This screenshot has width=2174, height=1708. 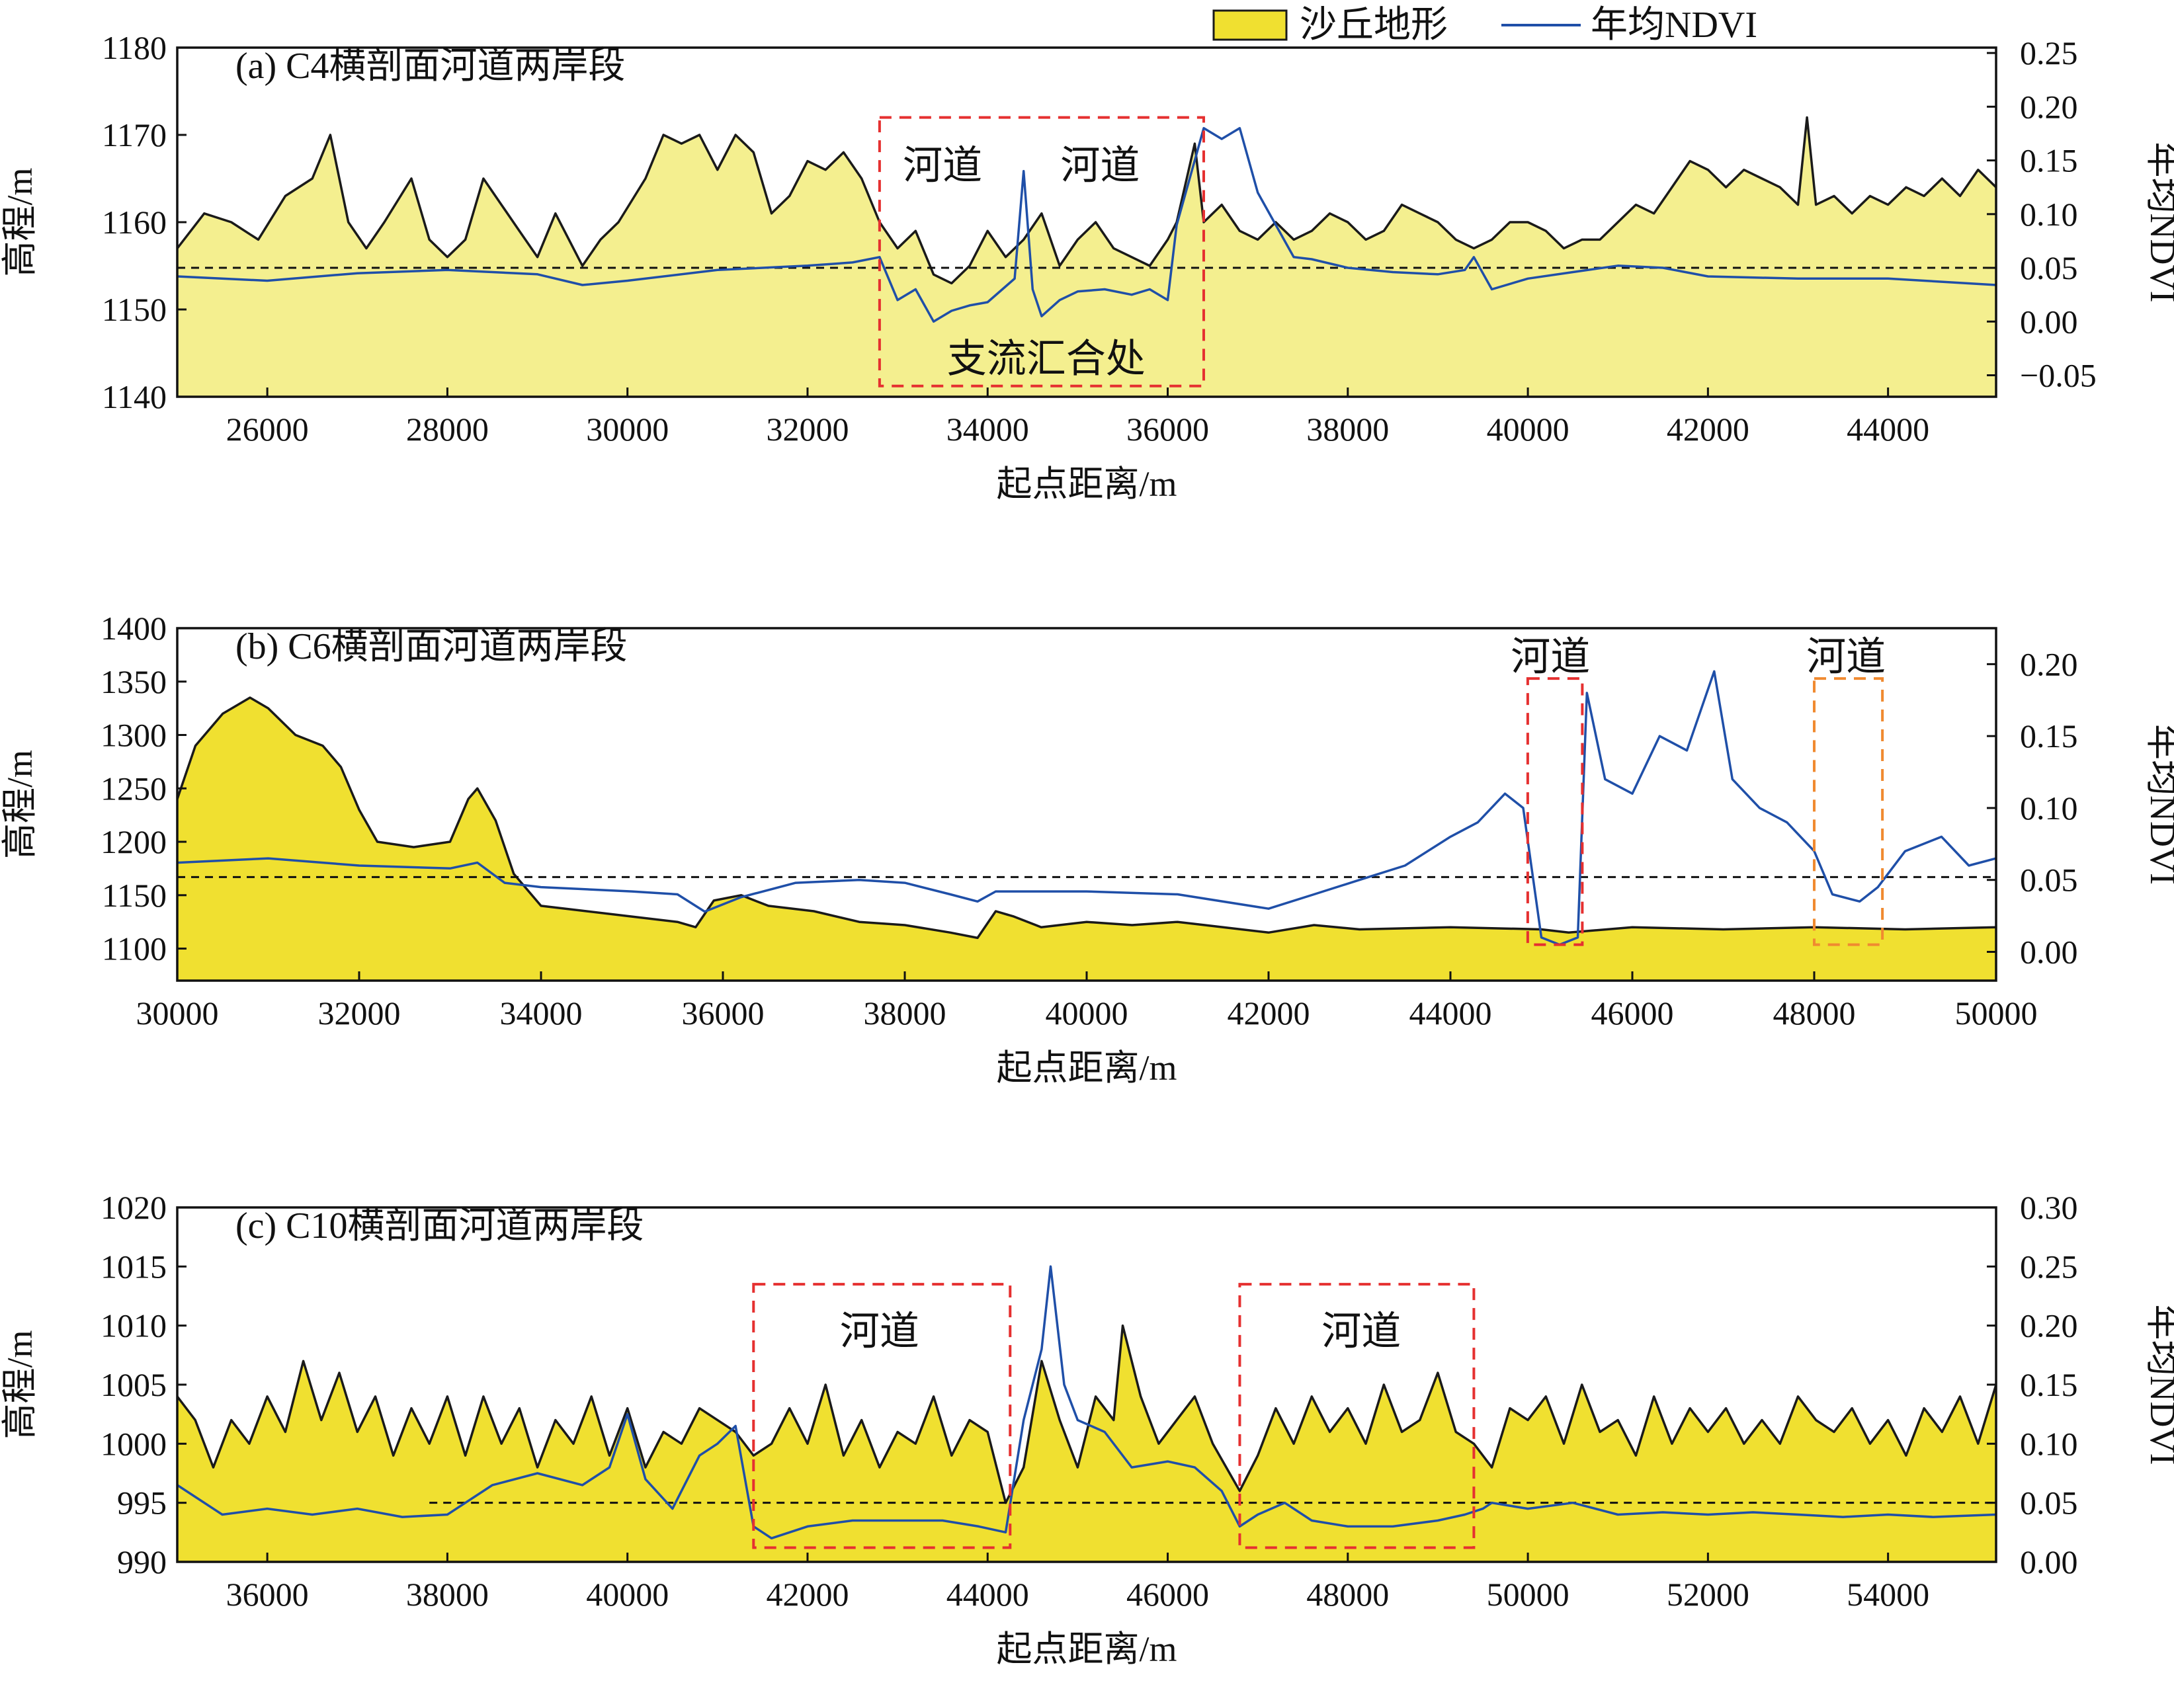 What do you see at coordinates (178, 1014) in the screenshot?
I see `x-tick-label-b-0: 30000` at bounding box center [178, 1014].